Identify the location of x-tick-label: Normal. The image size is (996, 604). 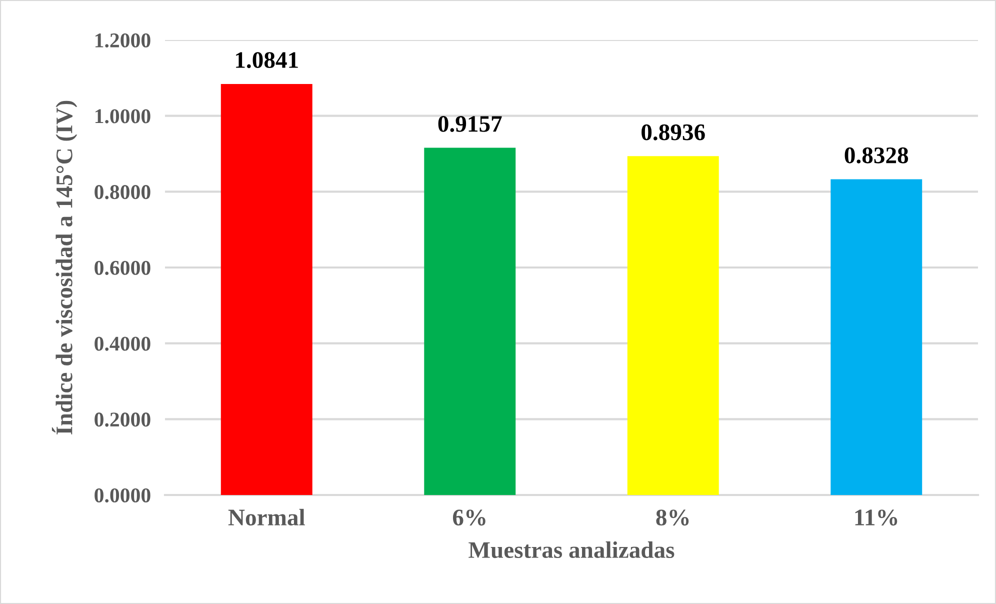
(266, 517).